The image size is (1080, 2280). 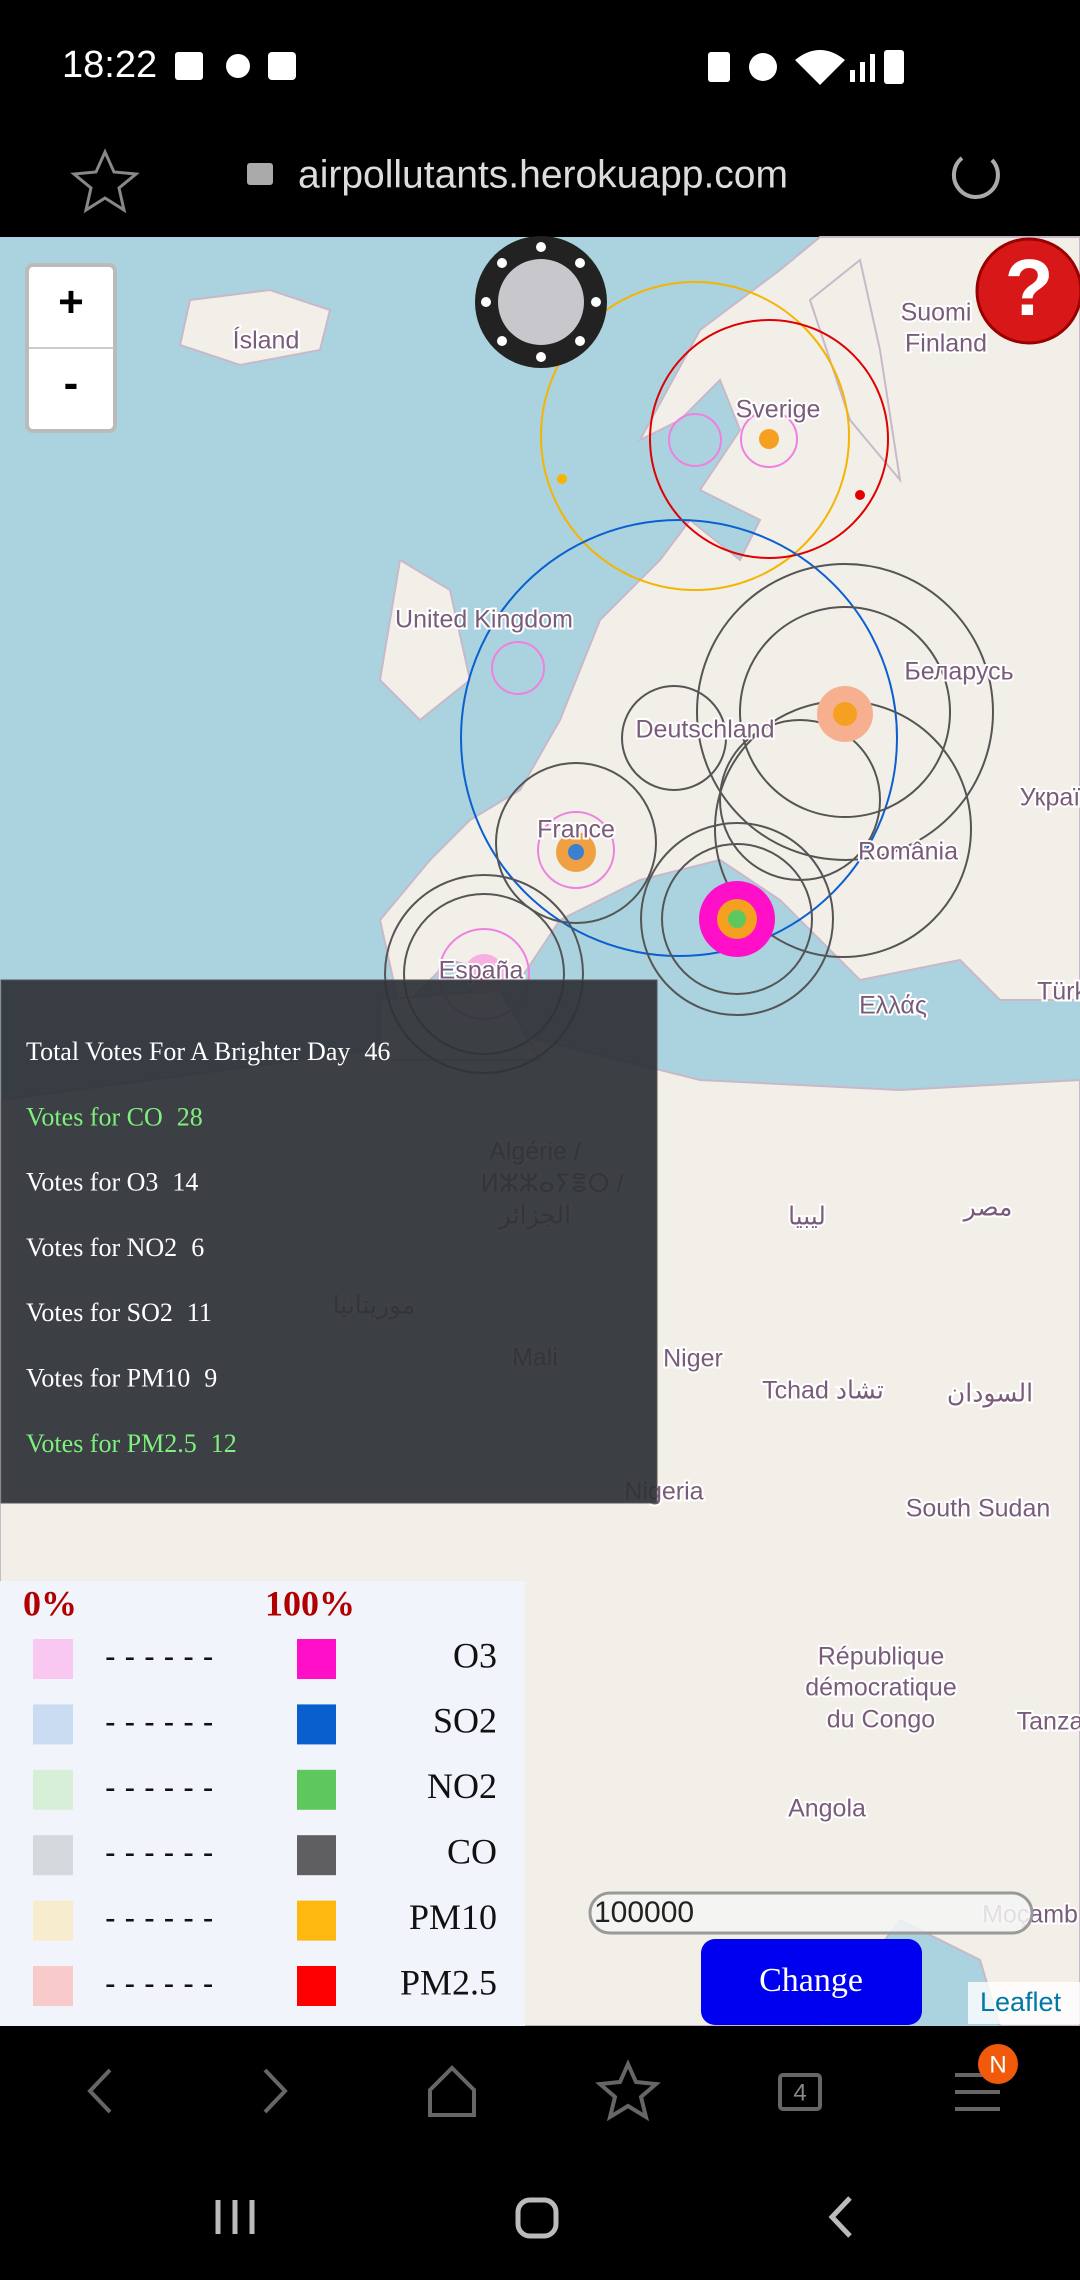 I want to click on help-icon: ?, so click(x=1029, y=287).